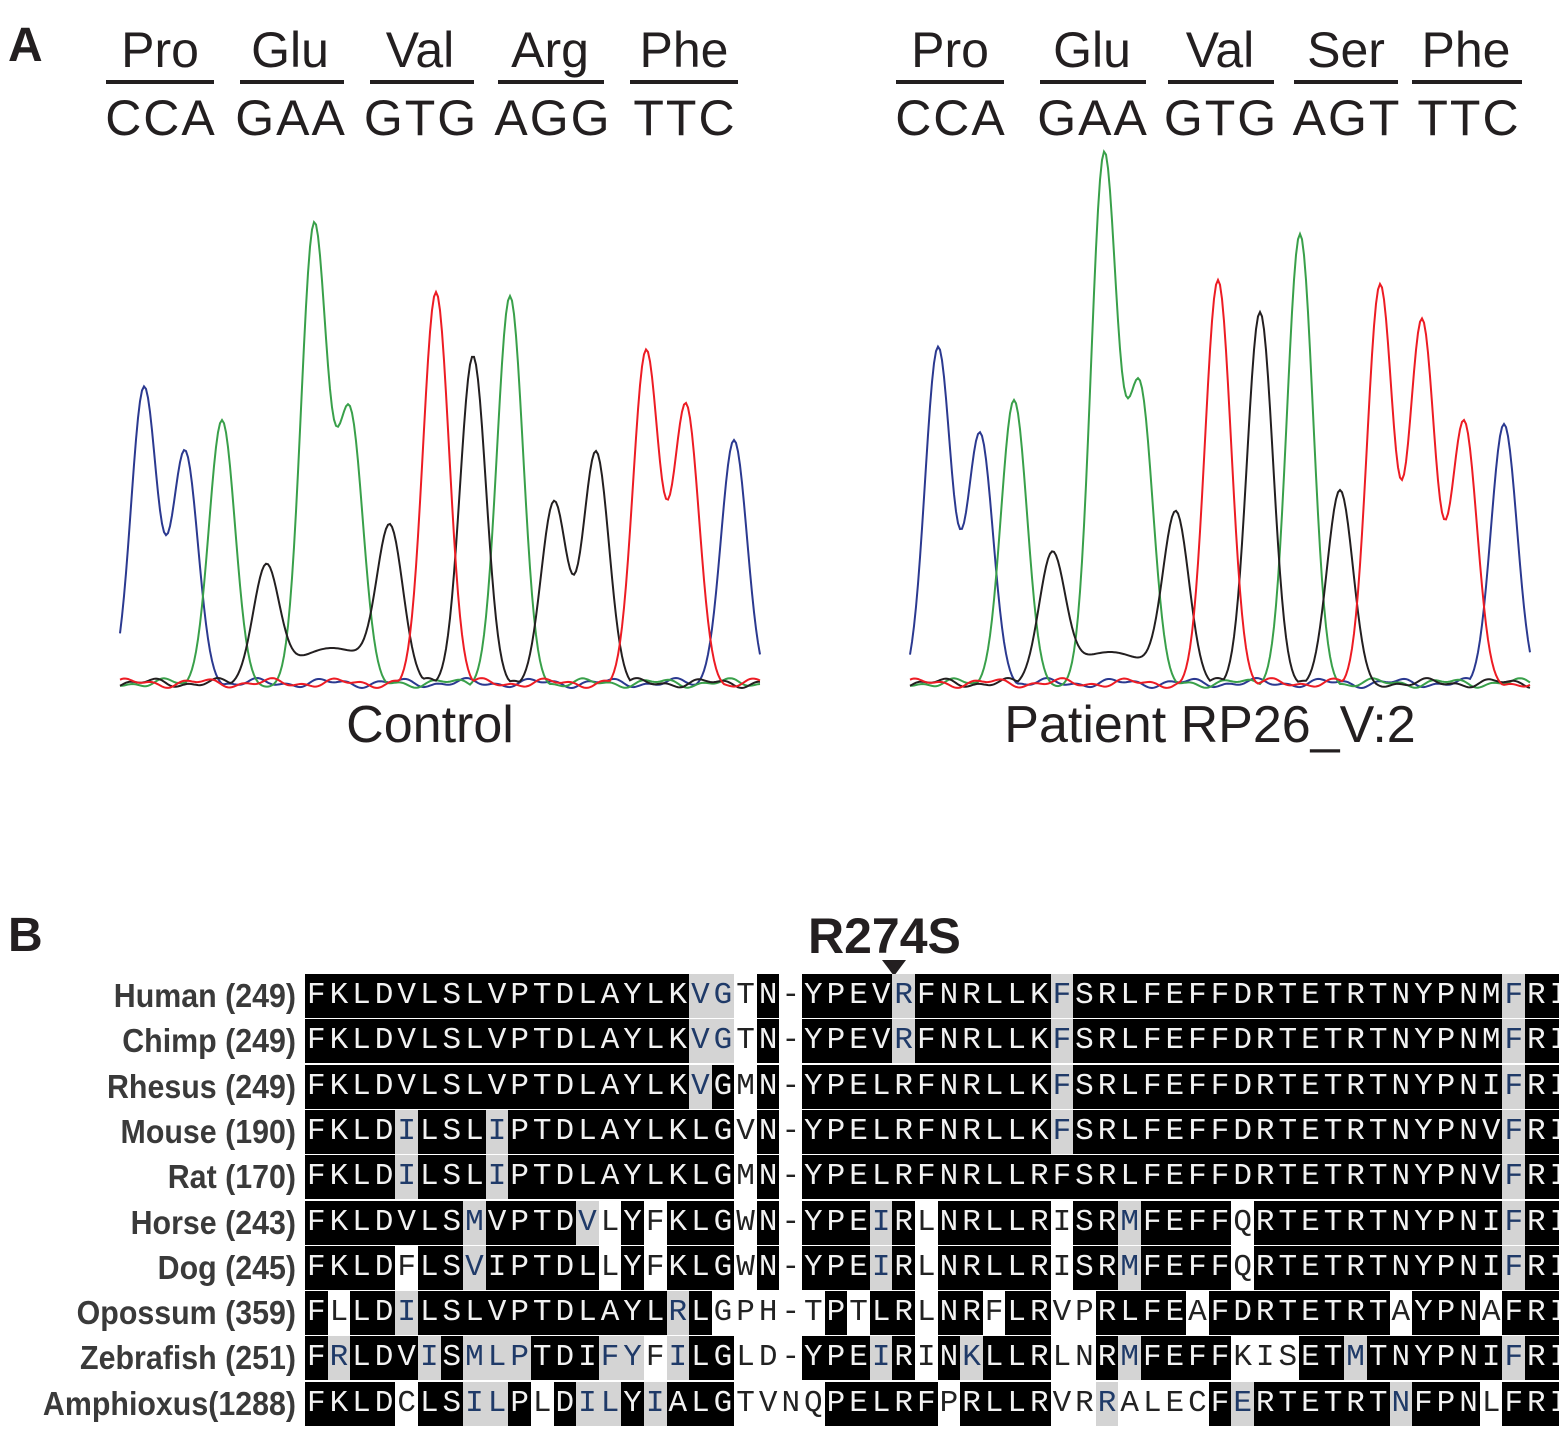  Describe the element at coordinates (768, 1313) in the screenshot. I see `residue: H` at that location.